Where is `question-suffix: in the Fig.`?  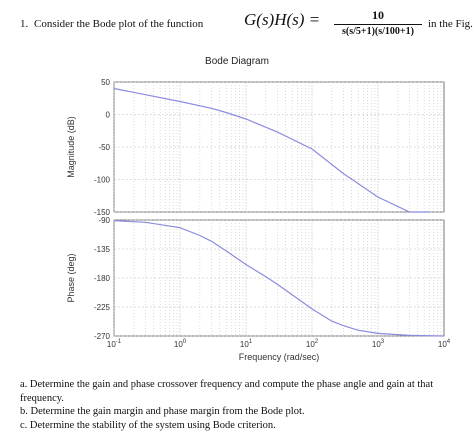
question-suffix: in the Fig. is located at coordinates (450, 24).